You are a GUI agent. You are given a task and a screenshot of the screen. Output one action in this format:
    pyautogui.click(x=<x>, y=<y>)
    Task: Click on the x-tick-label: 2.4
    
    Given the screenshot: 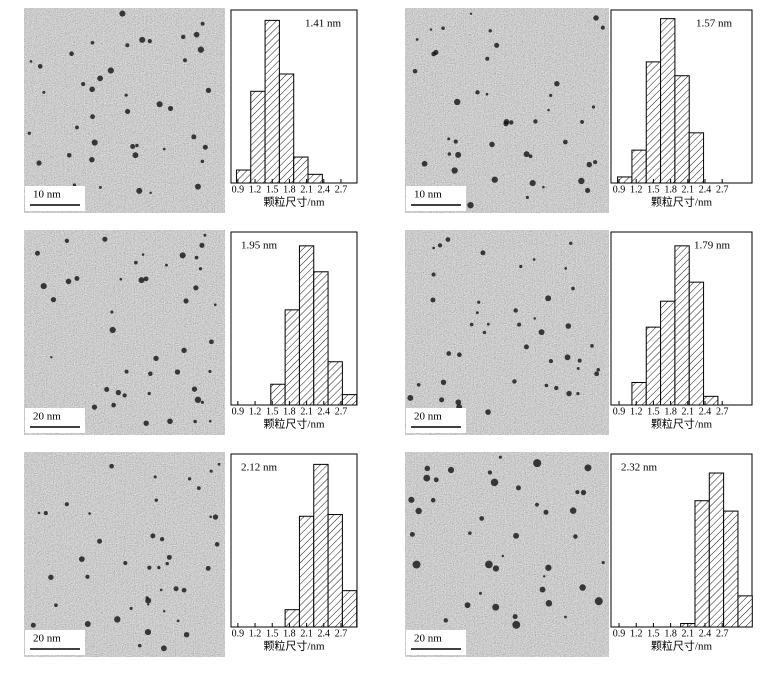 What is the action you would take?
    pyautogui.click(x=324, y=411)
    